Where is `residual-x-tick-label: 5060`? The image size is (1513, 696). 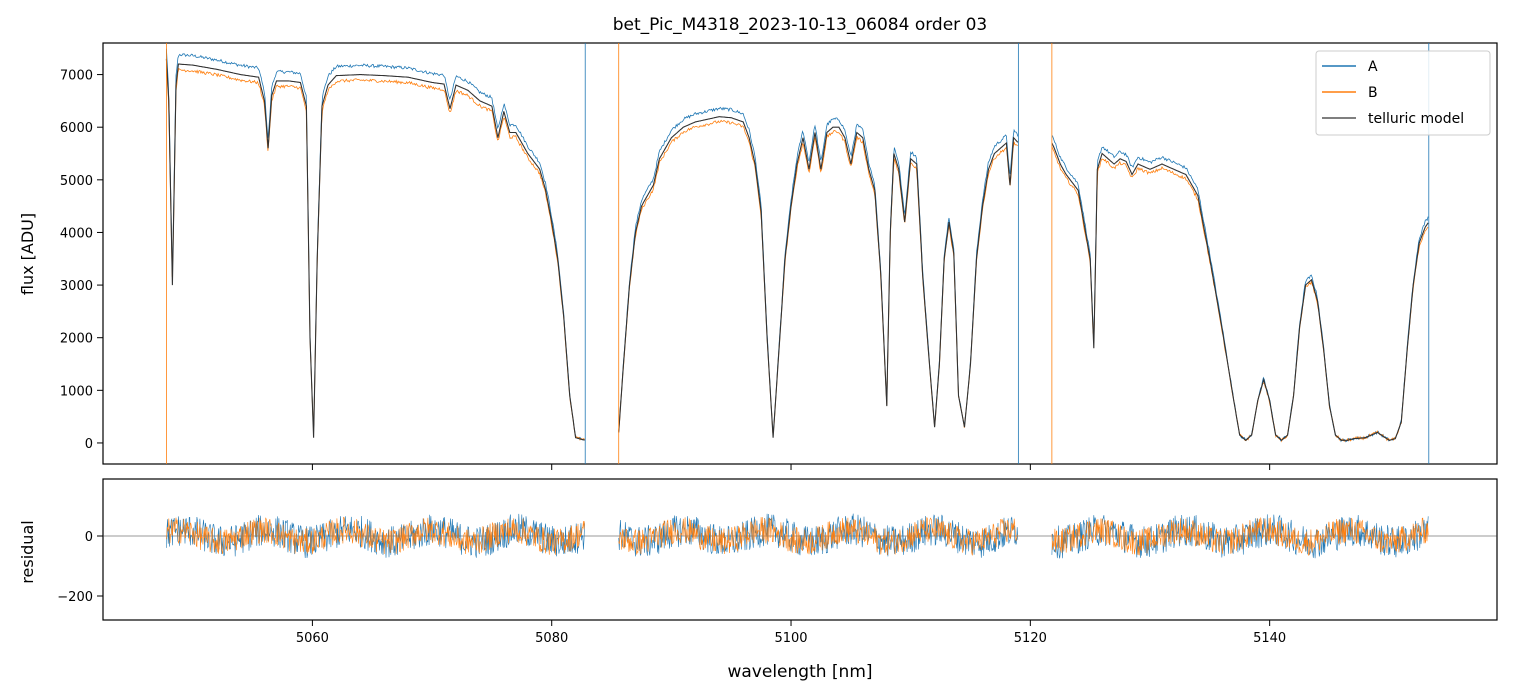 residual-x-tick-label: 5060 is located at coordinates (312, 638).